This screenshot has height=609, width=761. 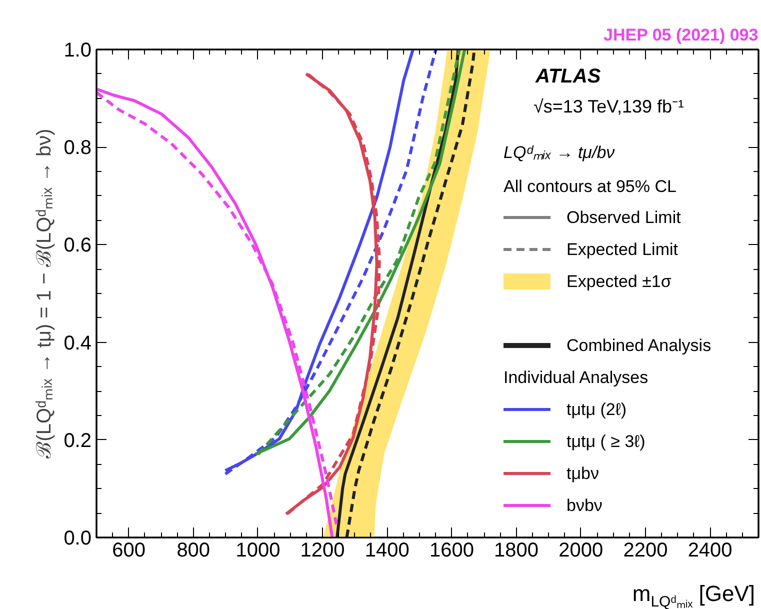 What do you see at coordinates (193, 551) in the screenshot?
I see `x-tick-label: 800` at bounding box center [193, 551].